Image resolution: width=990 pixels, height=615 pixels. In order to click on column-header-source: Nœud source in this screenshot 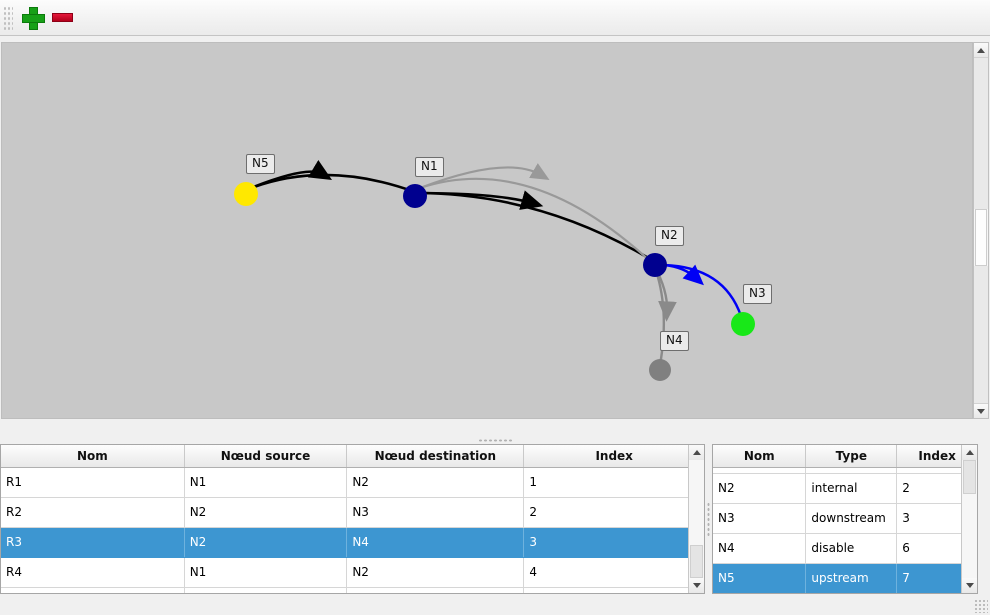, I will do `click(266, 456)`.